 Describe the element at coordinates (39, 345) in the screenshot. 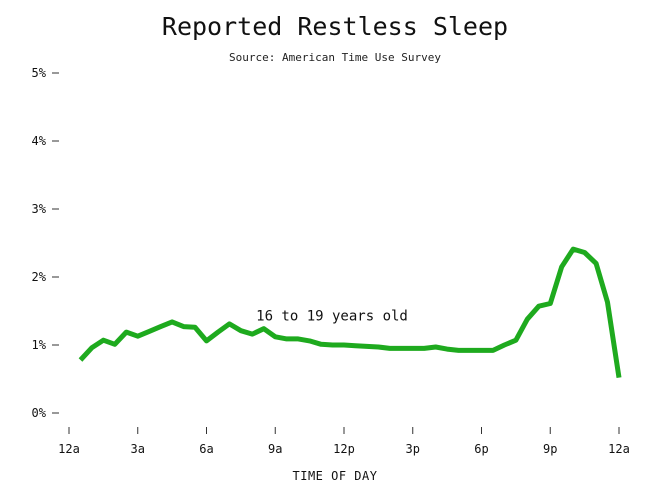

I see `y-tick-label: 1%` at that location.